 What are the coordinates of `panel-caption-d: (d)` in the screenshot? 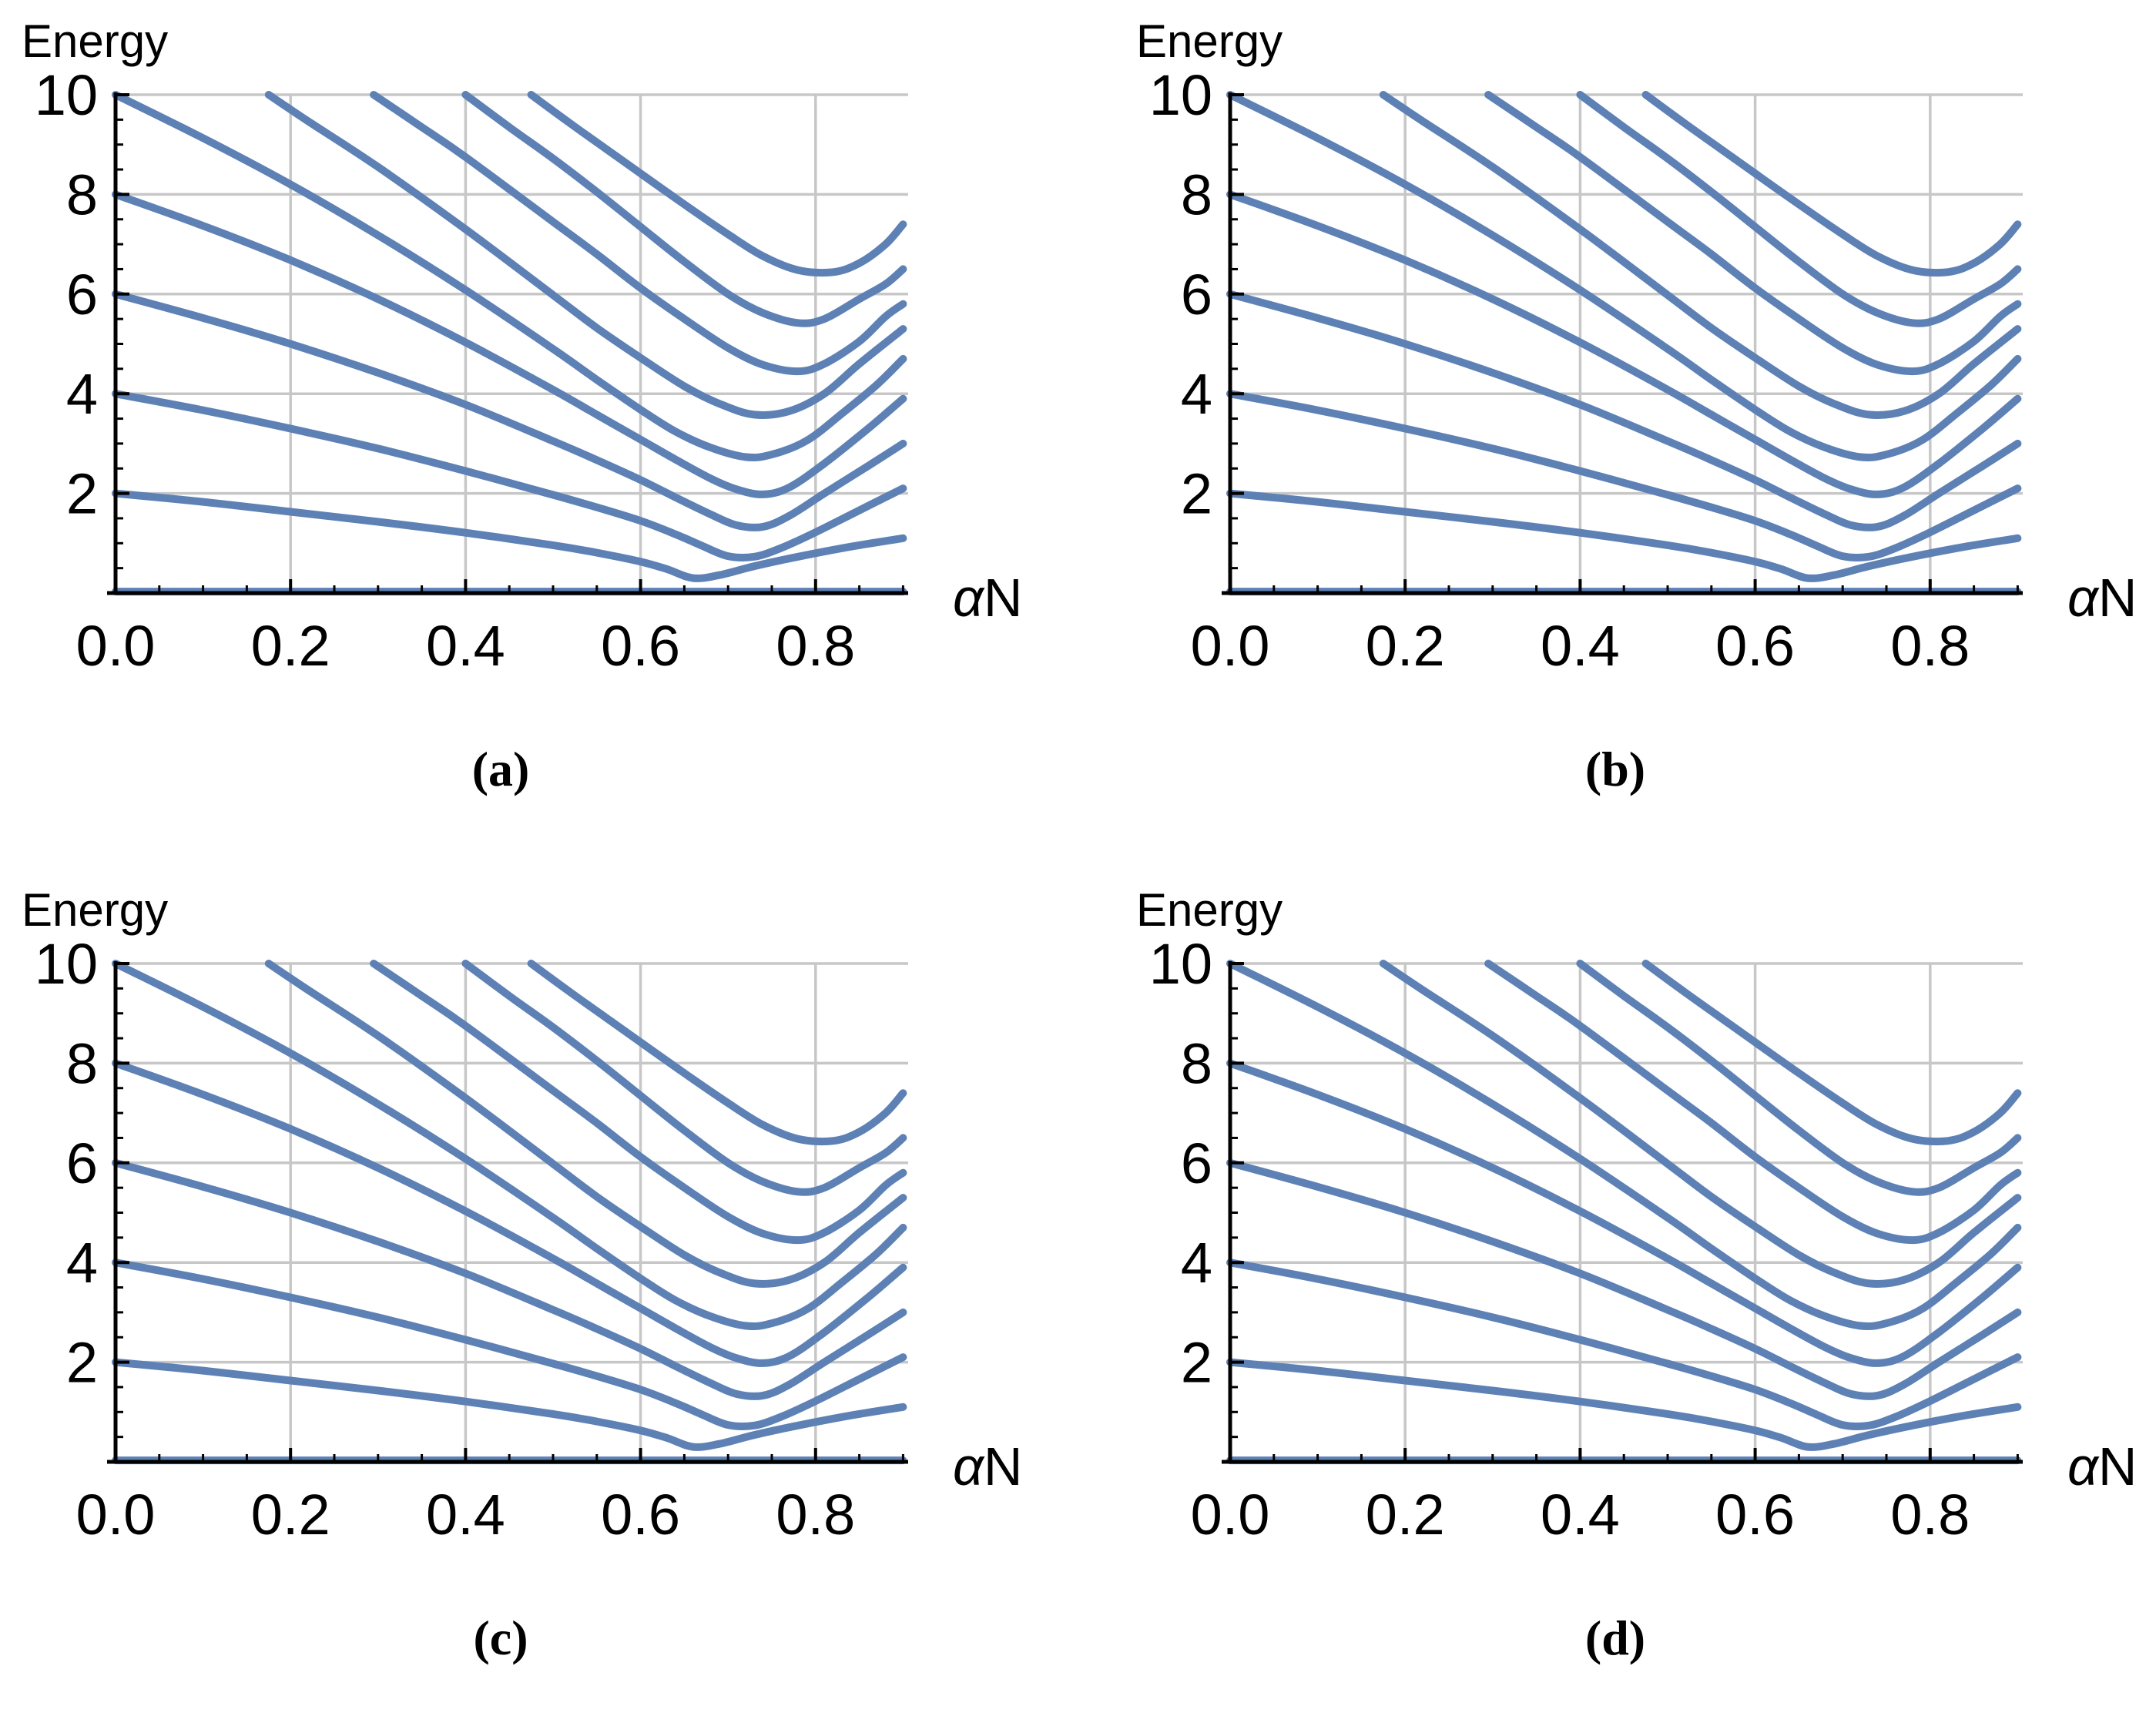 It's located at (1615, 1637).